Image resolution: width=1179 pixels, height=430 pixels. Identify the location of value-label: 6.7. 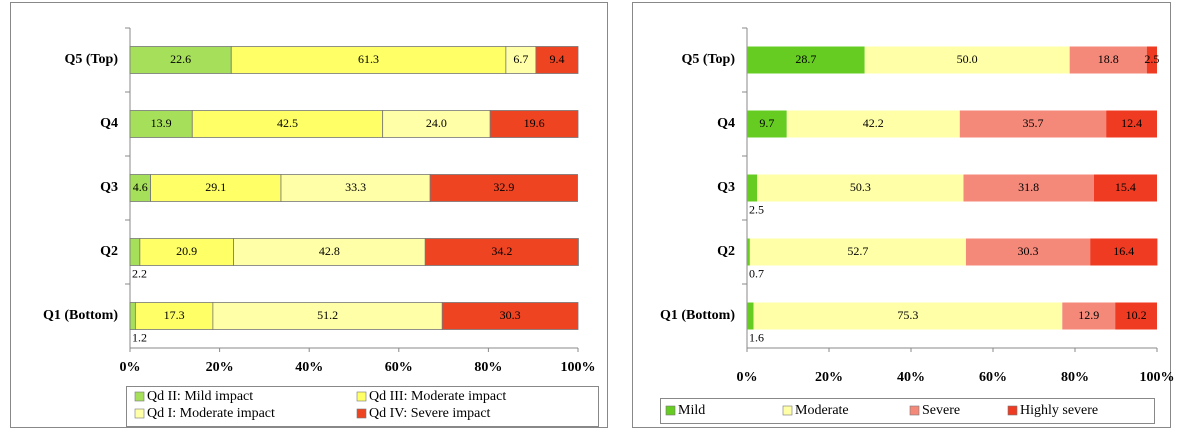
(520, 59).